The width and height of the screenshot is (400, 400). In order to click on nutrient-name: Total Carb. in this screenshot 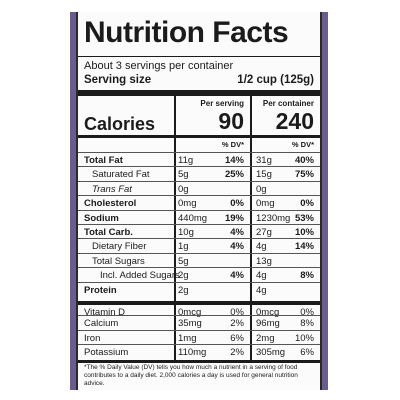, I will do `click(108, 232)`.